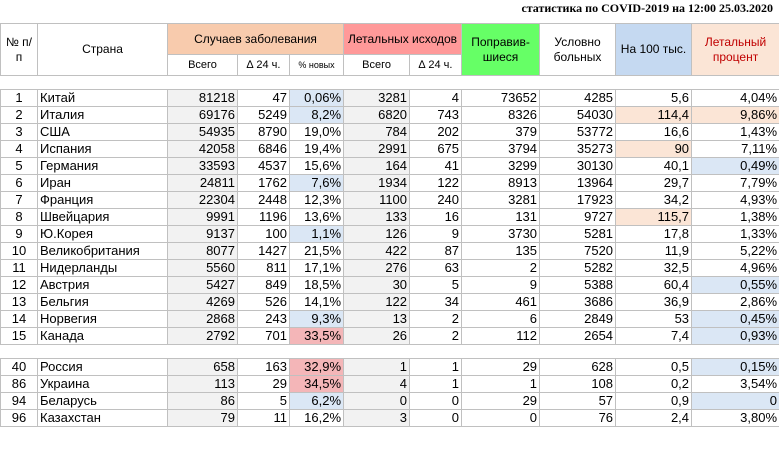 The width and height of the screenshot is (779, 457). I want to click on deaths-total: 3, so click(377, 418).